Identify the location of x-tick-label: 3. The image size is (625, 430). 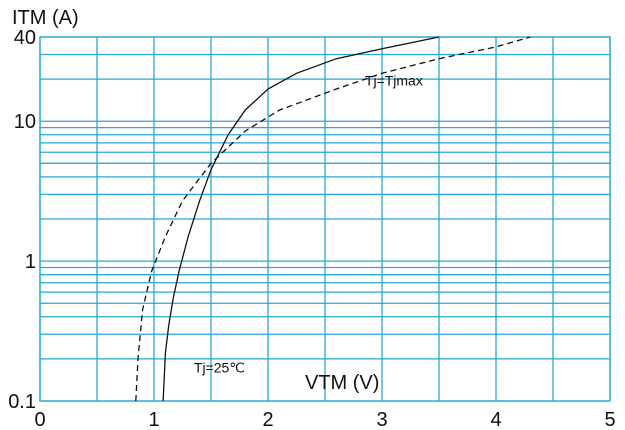
(381, 419).